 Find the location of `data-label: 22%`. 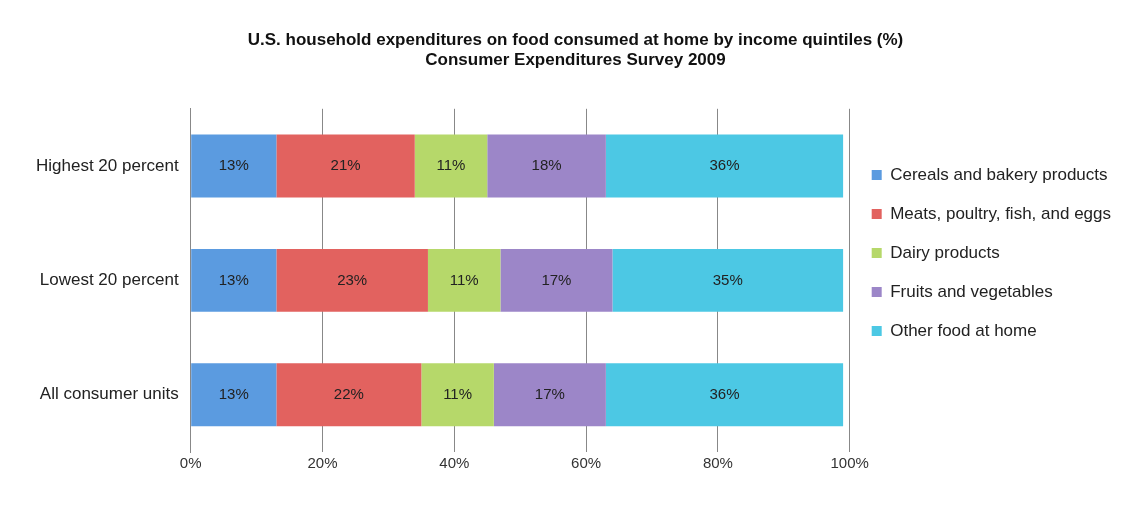

data-label: 22% is located at coordinates (348, 393).